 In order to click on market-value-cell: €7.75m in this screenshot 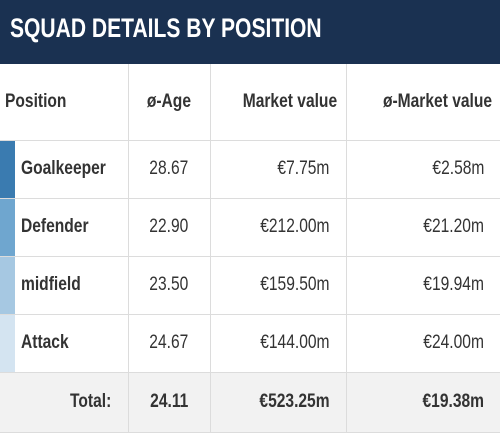, I will do `click(278, 169)`.